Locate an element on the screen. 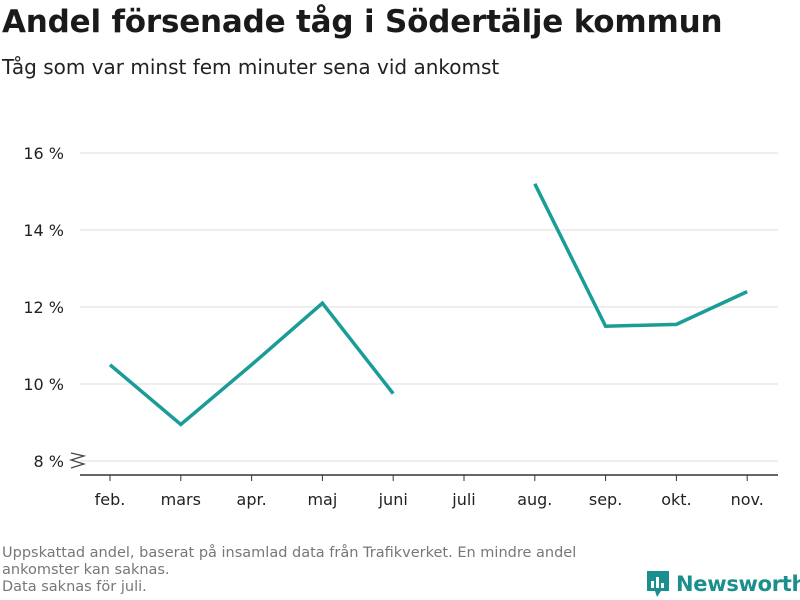 The height and width of the screenshot is (600, 800). y-tick-label: 8 % is located at coordinates (49, 461).